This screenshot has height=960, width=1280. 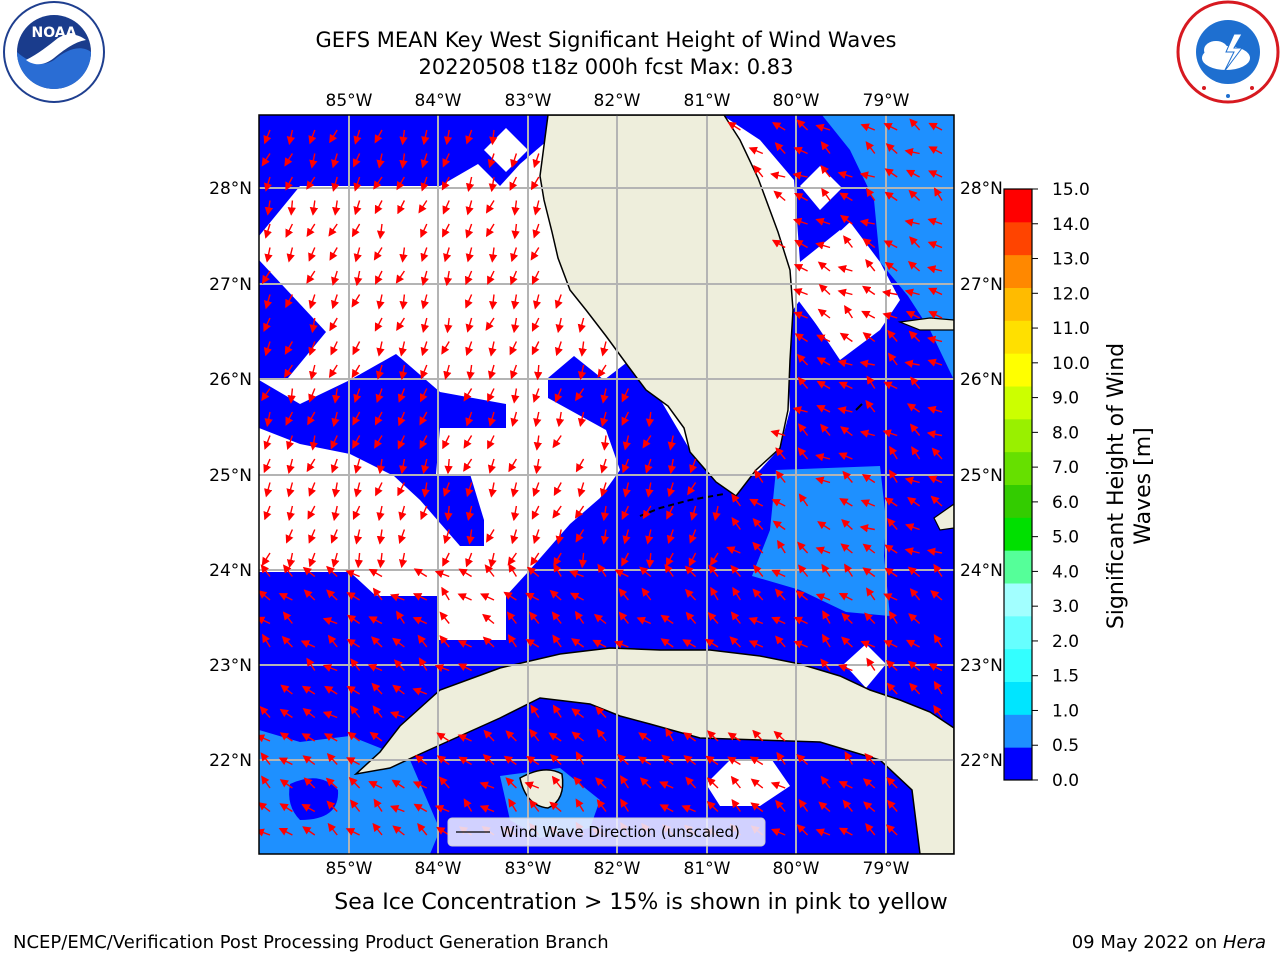 What do you see at coordinates (1147, 942) in the screenshot?
I see `footer-date-text: 09 May 2022 on` at bounding box center [1147, 942].